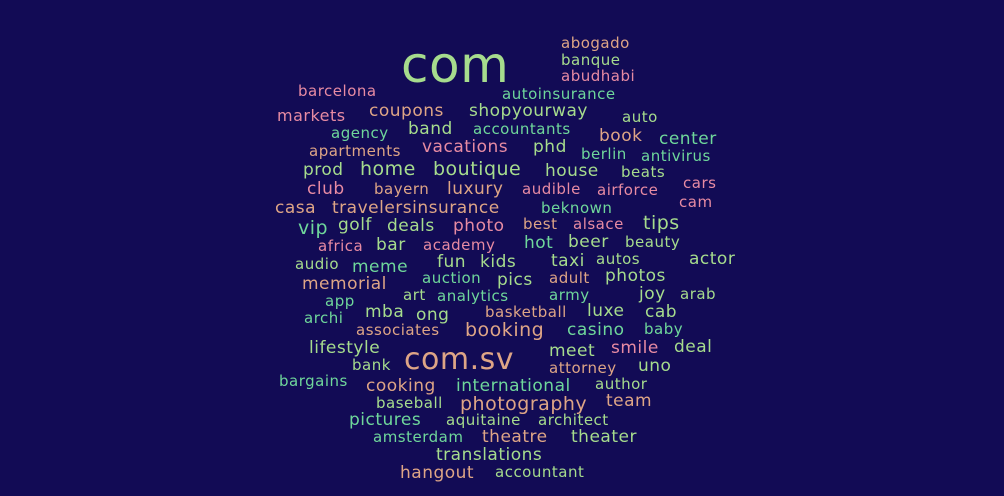  What do you see at coordinates (371, 365) in the screenshot?
I see `word-bank: bank` at bounding box center [371, 365].